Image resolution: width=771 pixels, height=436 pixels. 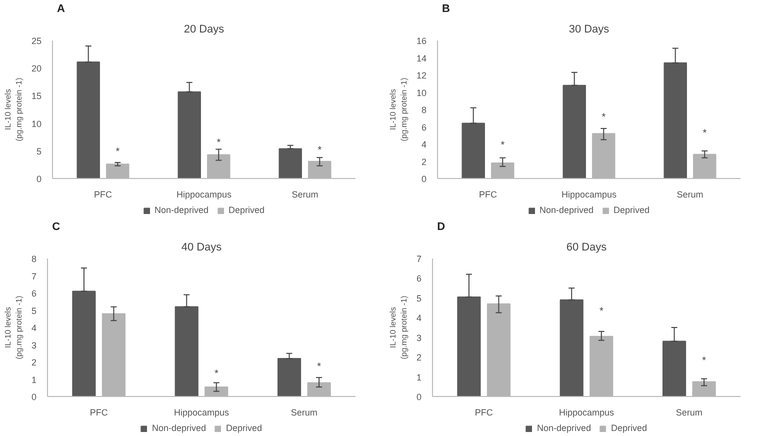 I want to click on y-tick-label: 25, so click(x=36, y=41).